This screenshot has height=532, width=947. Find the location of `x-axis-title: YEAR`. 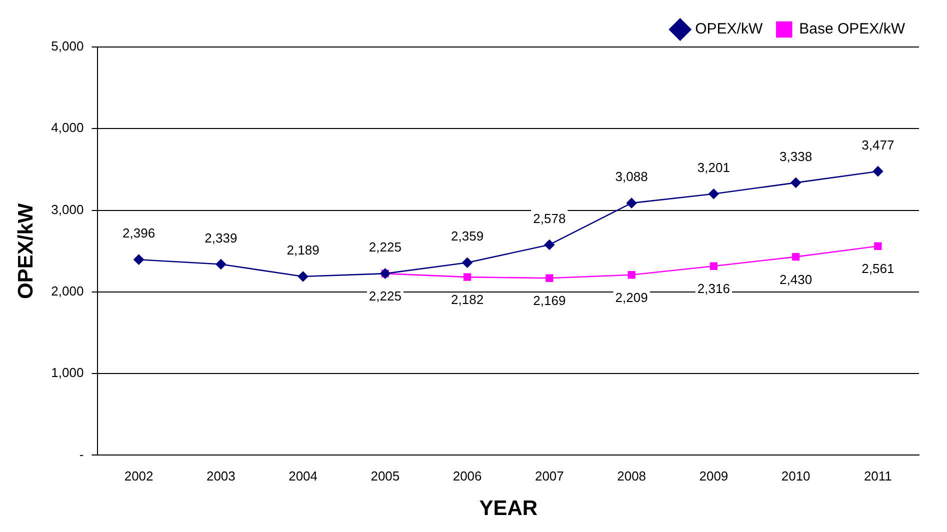

x-axis-title: YEAR is located at coordinates (508, 508).